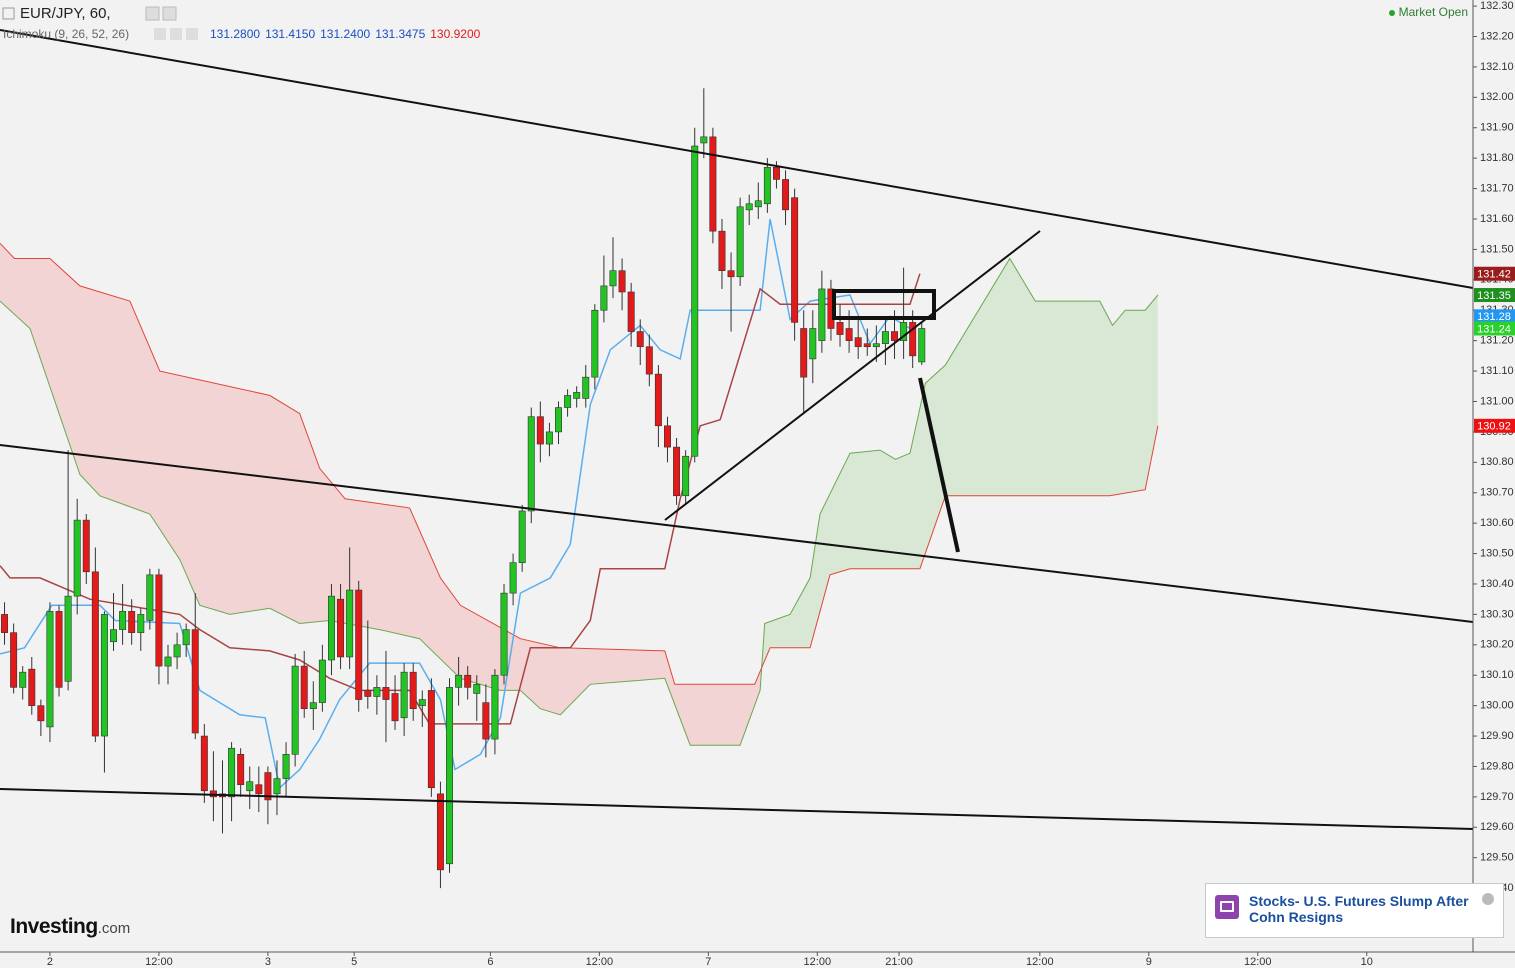  What do you see at coordinates (66, 34) in the screenshot?
I see `indicator-name: Ichimoku (9, 26, 52, 26)` at bounding box center [66, 34].